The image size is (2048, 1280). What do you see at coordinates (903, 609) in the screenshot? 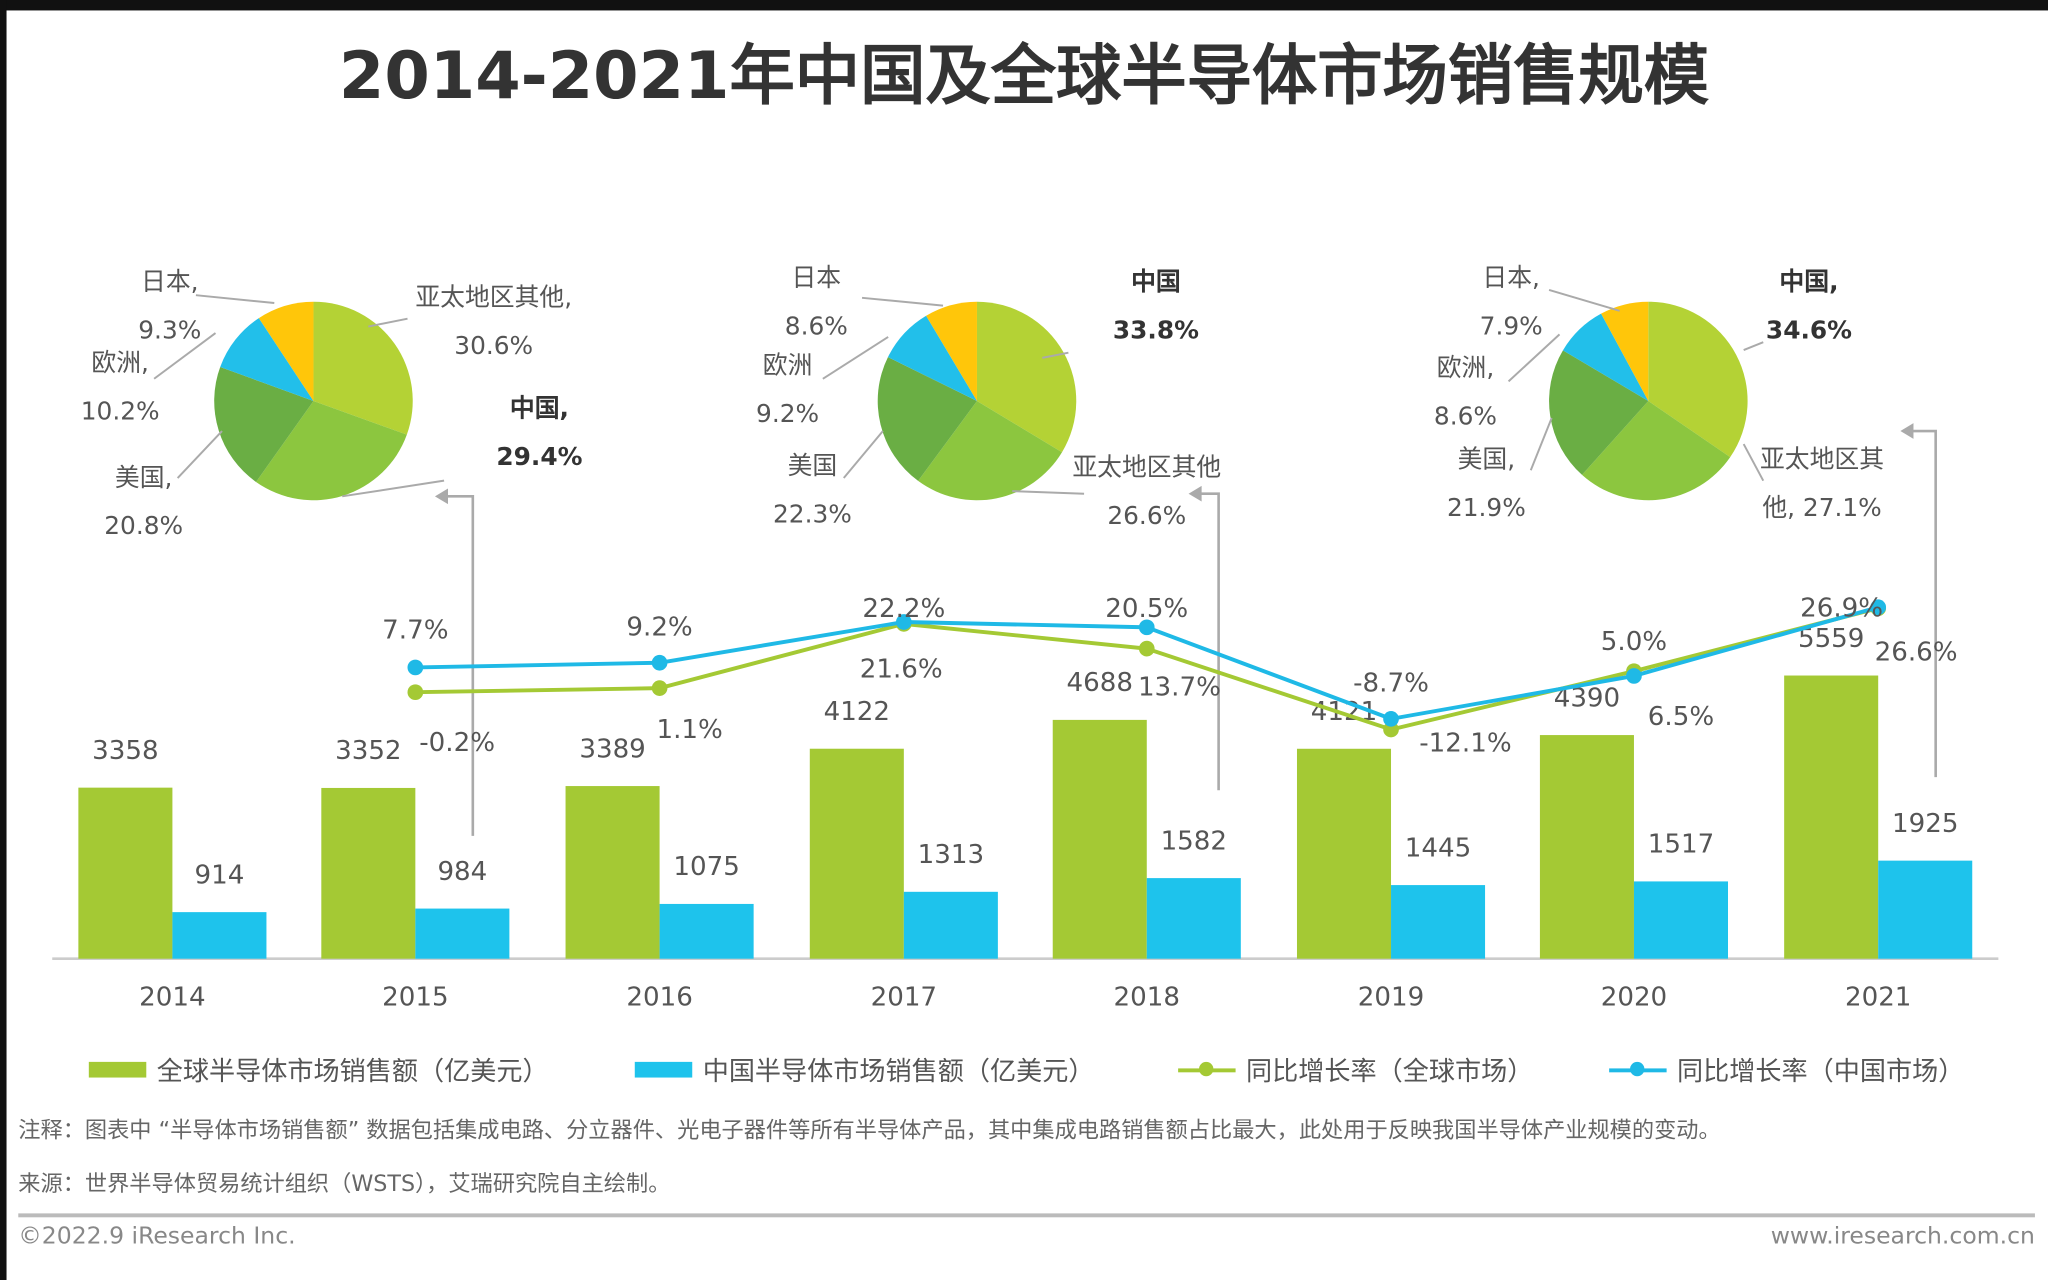
I see `growth-label-china: 22.2%` at bounding box center [903, 609].